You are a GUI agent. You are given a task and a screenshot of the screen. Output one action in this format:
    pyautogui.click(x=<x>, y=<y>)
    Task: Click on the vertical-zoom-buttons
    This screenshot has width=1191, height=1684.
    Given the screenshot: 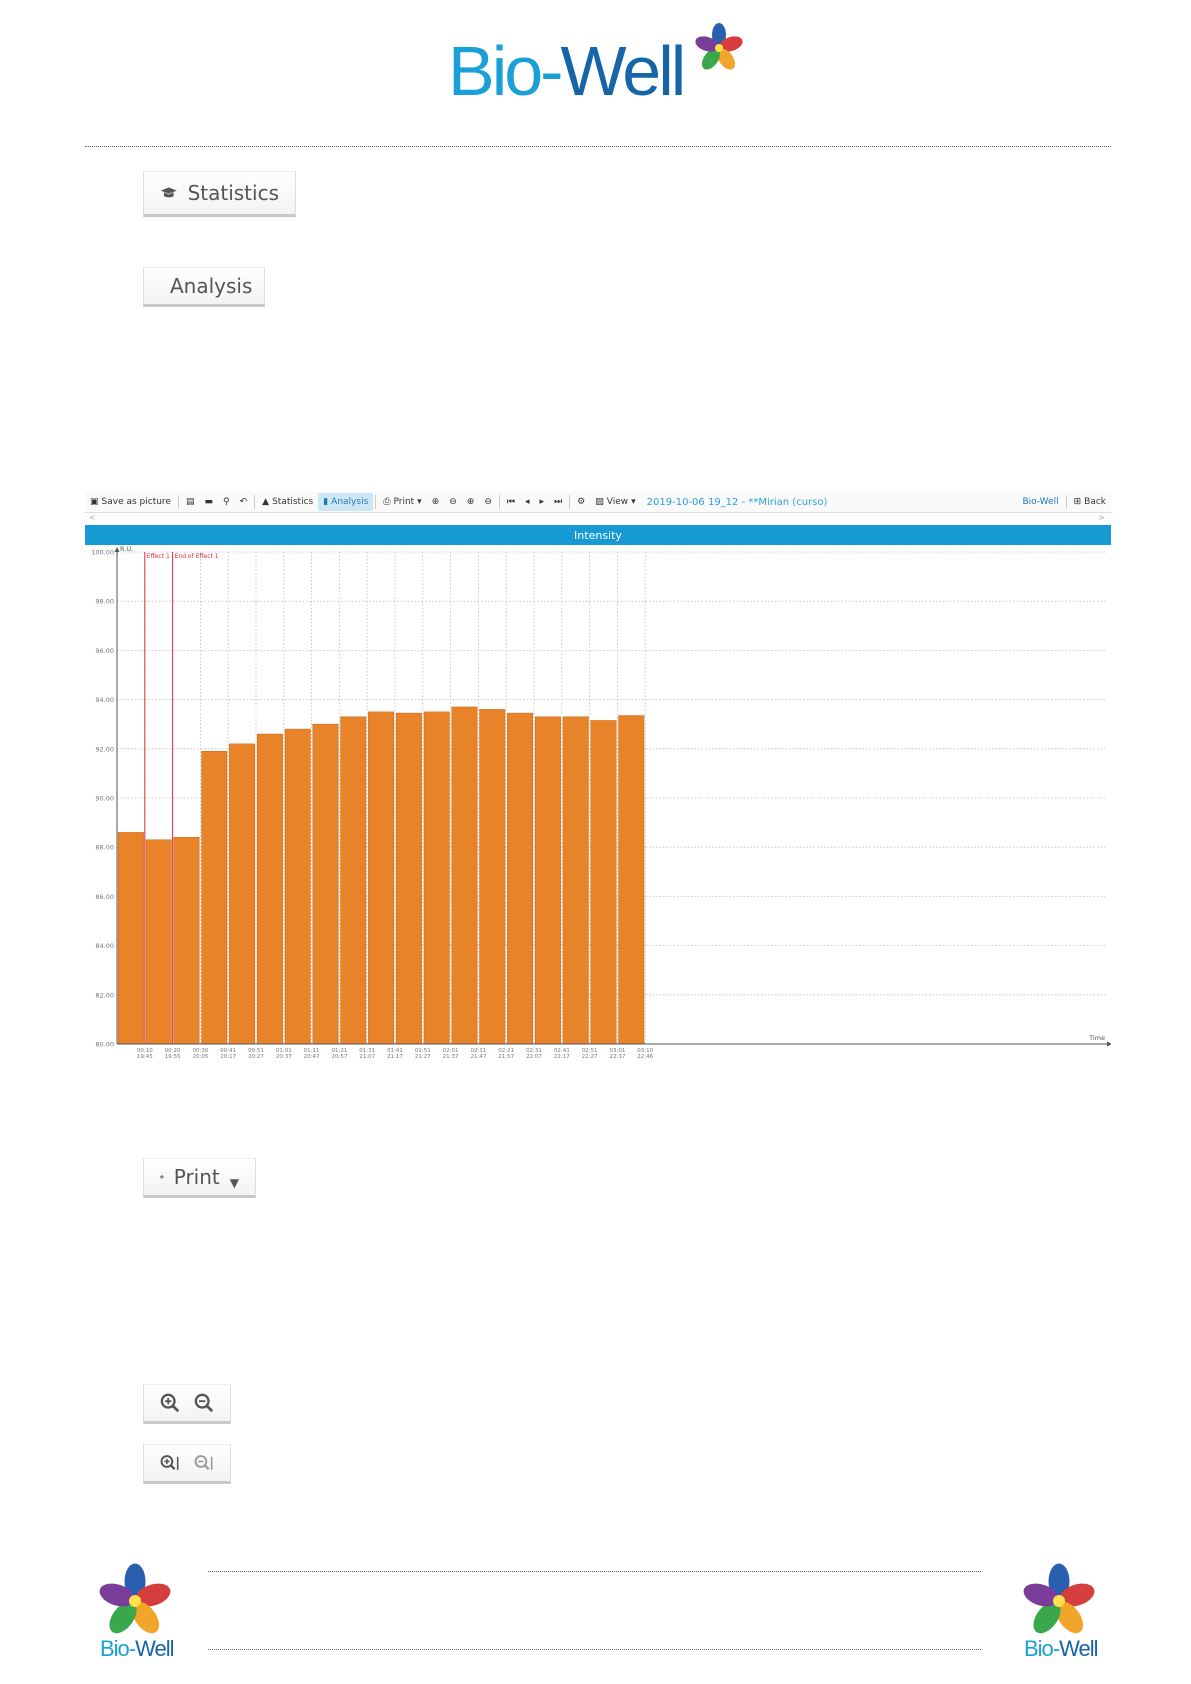 What is the action you would take?
    pyautogui.click(x=187, y=1464)
    